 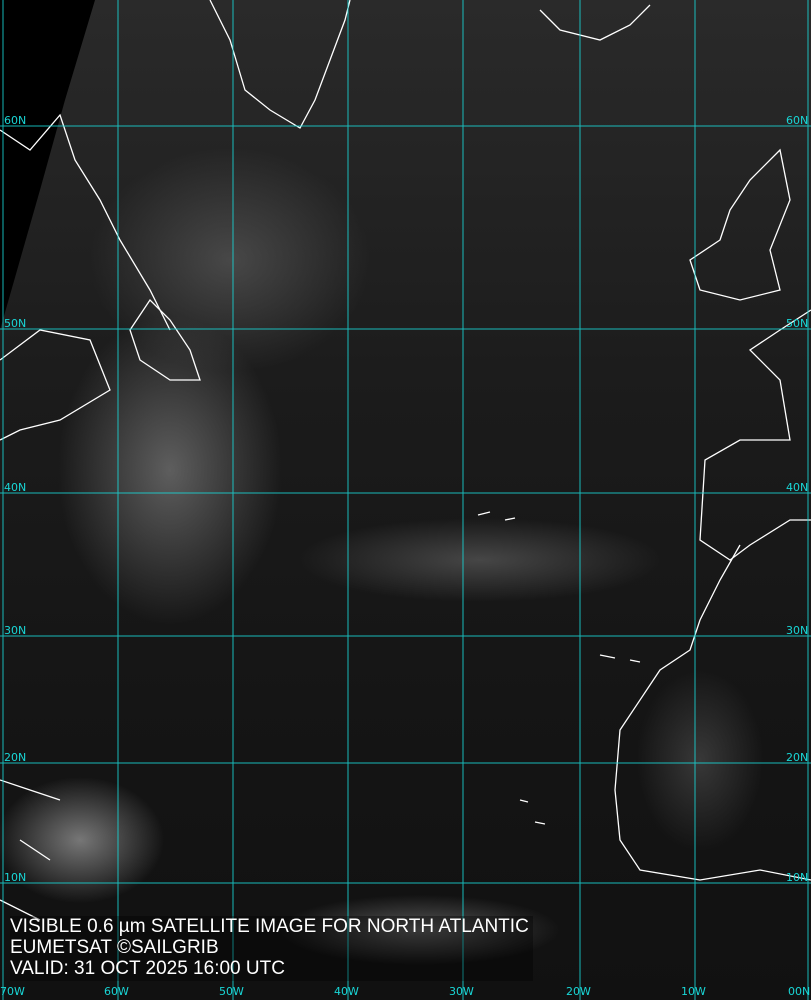 I want to click on caption-source: EUMETSAT ©SAILGRIB, so click(x=114, y=947).